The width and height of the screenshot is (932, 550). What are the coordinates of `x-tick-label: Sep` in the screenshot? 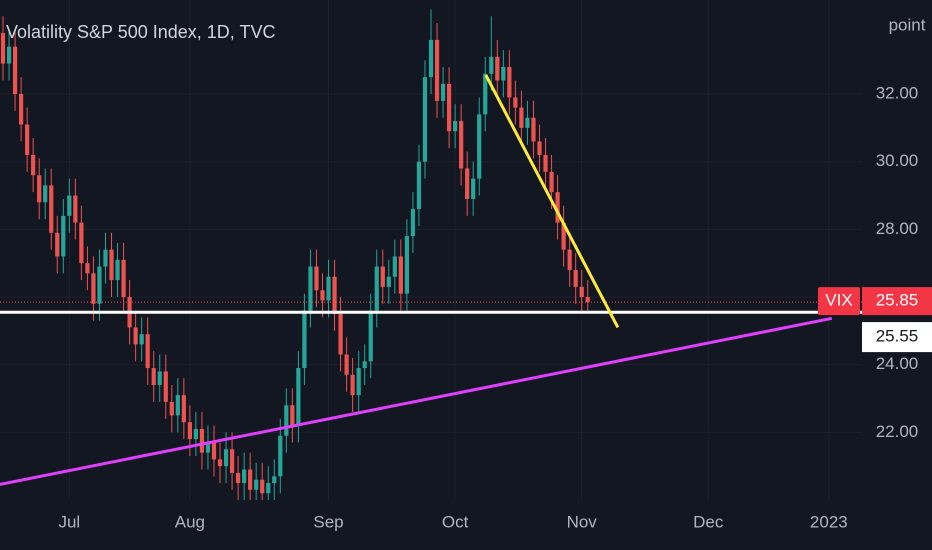 It's located at (328, 521).